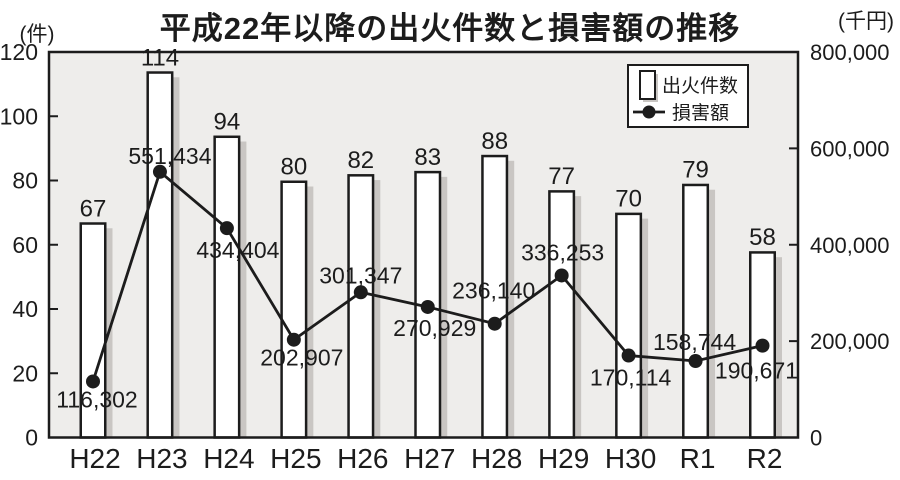 The height and width of the screenshot is (480, 900). Describe the element at coordinates (695, 170) in the screenshot. I see `bar-value-label-R1: 79` at that location.